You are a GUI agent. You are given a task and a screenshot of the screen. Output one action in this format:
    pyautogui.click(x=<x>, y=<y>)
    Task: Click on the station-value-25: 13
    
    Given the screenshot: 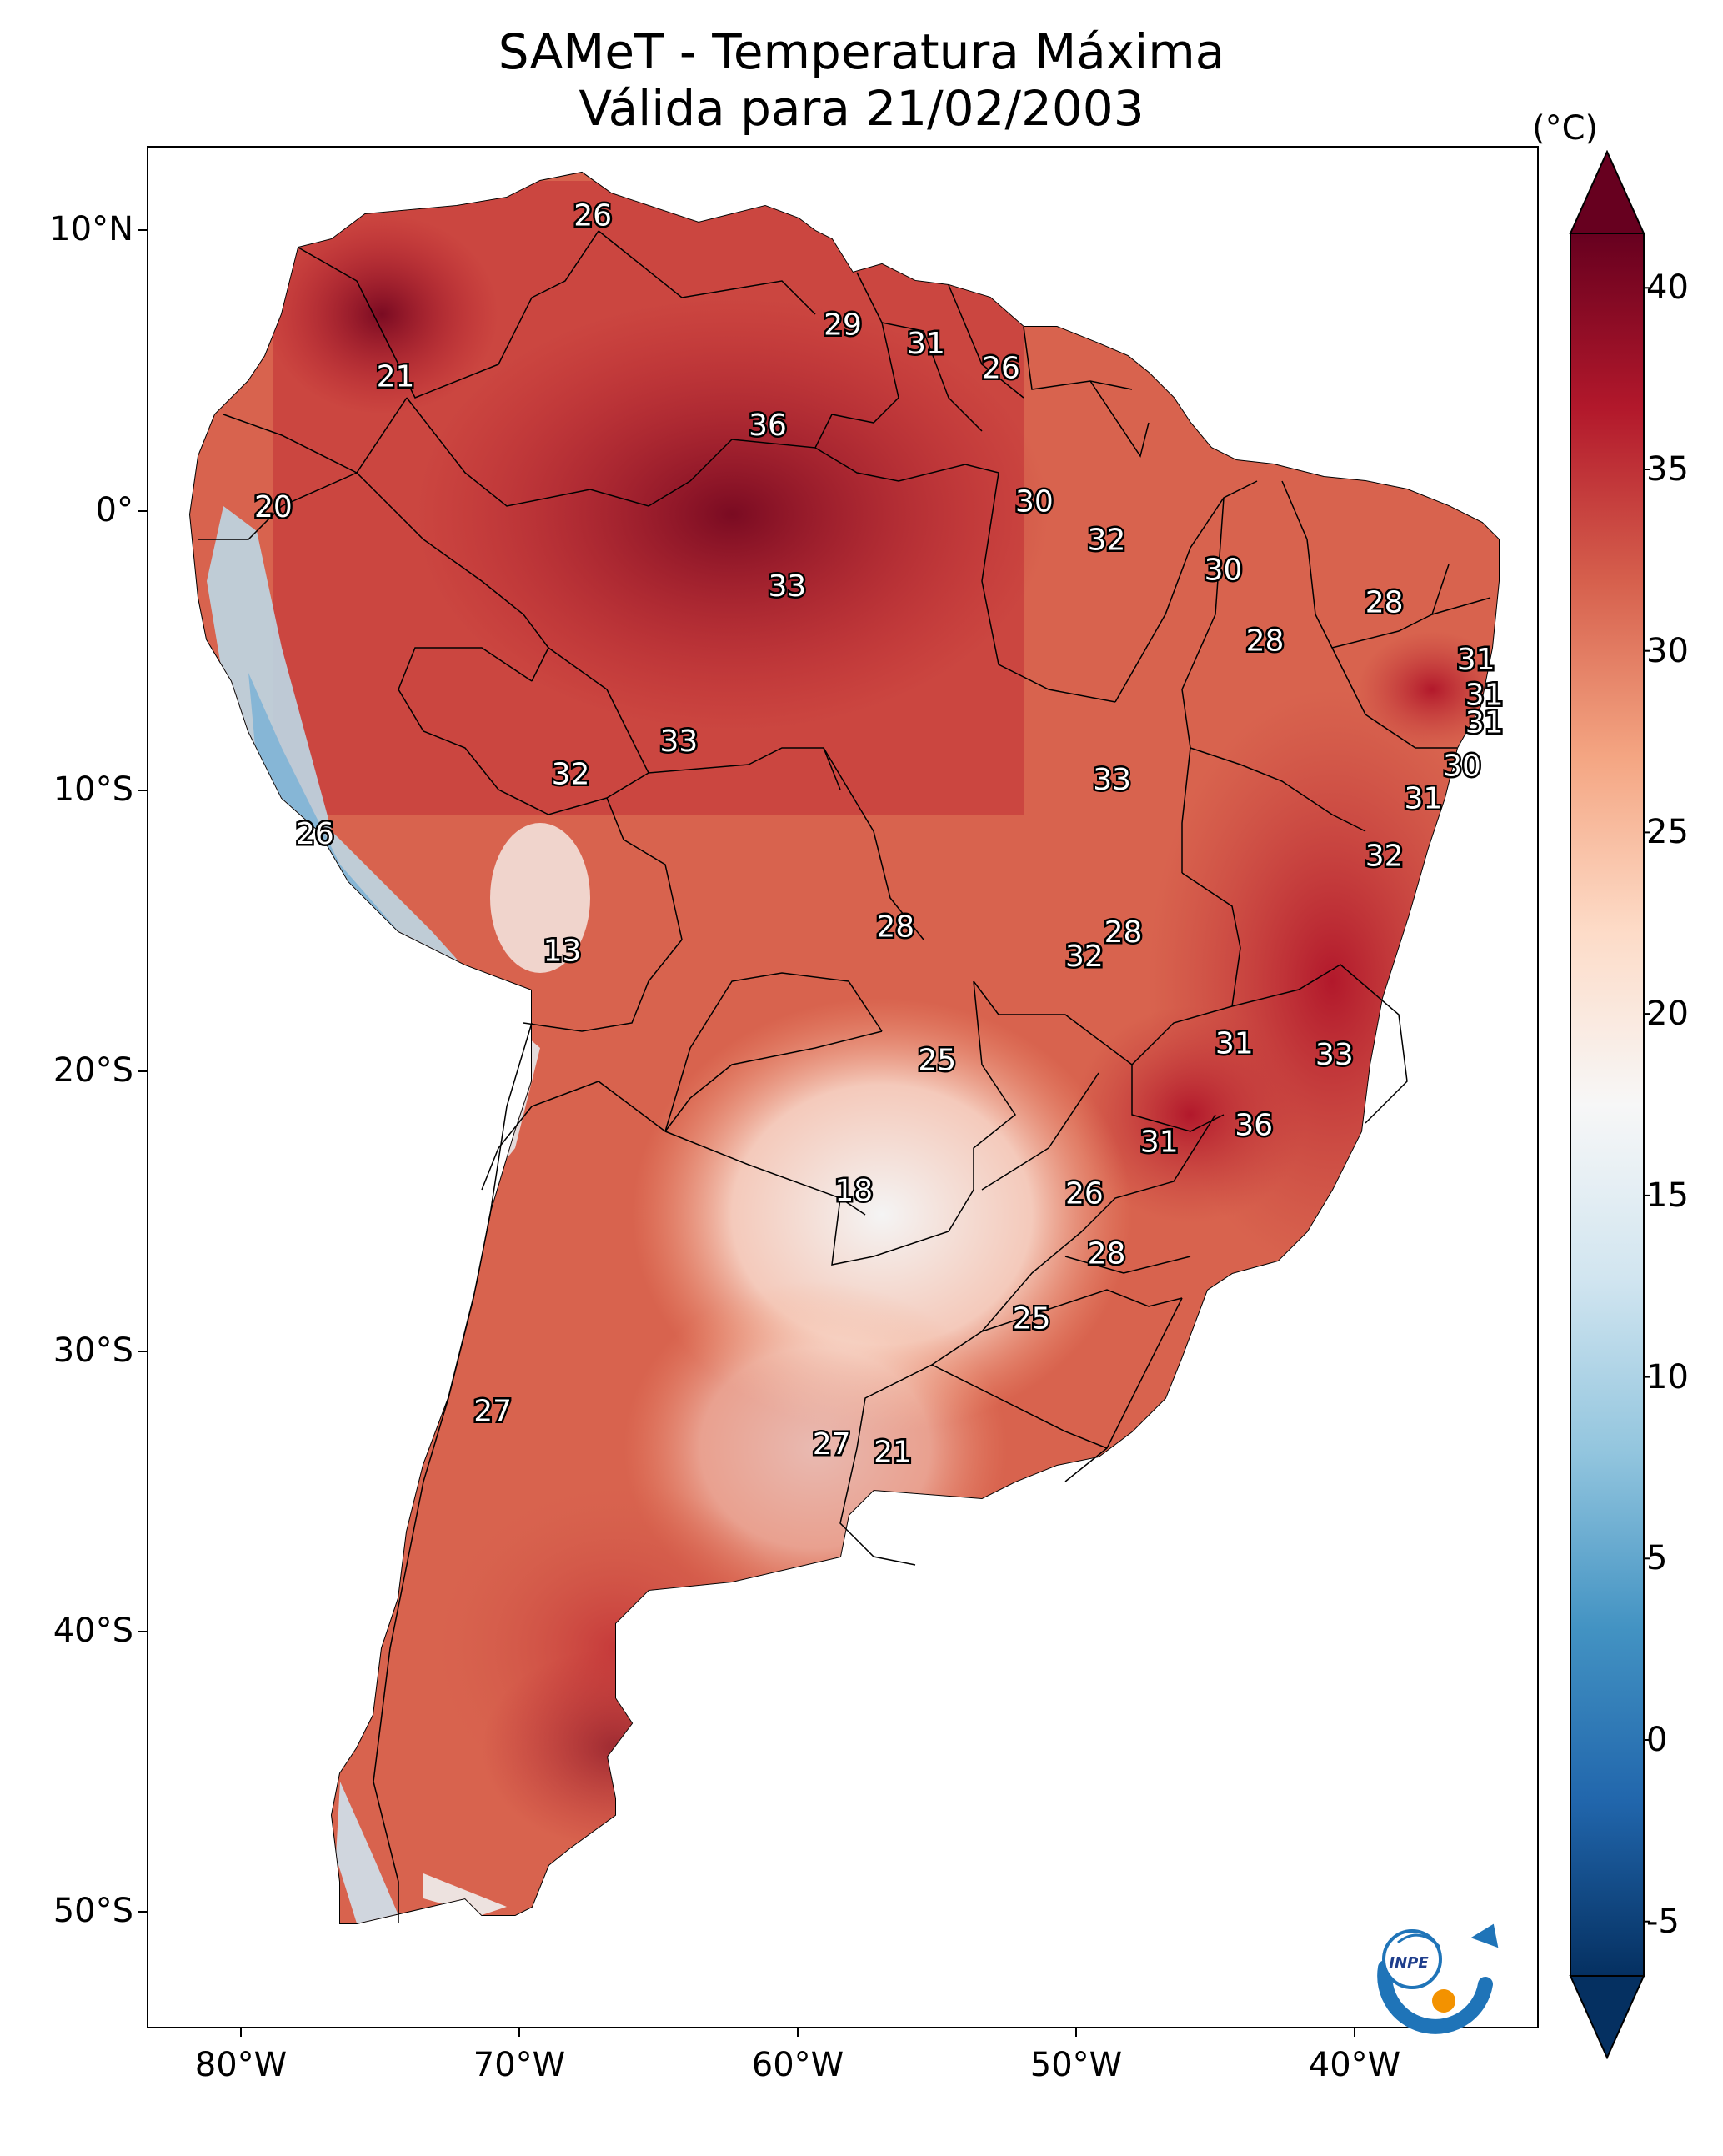 What is the action you would take?
    pyautogui.click(x=562, y=952)
    